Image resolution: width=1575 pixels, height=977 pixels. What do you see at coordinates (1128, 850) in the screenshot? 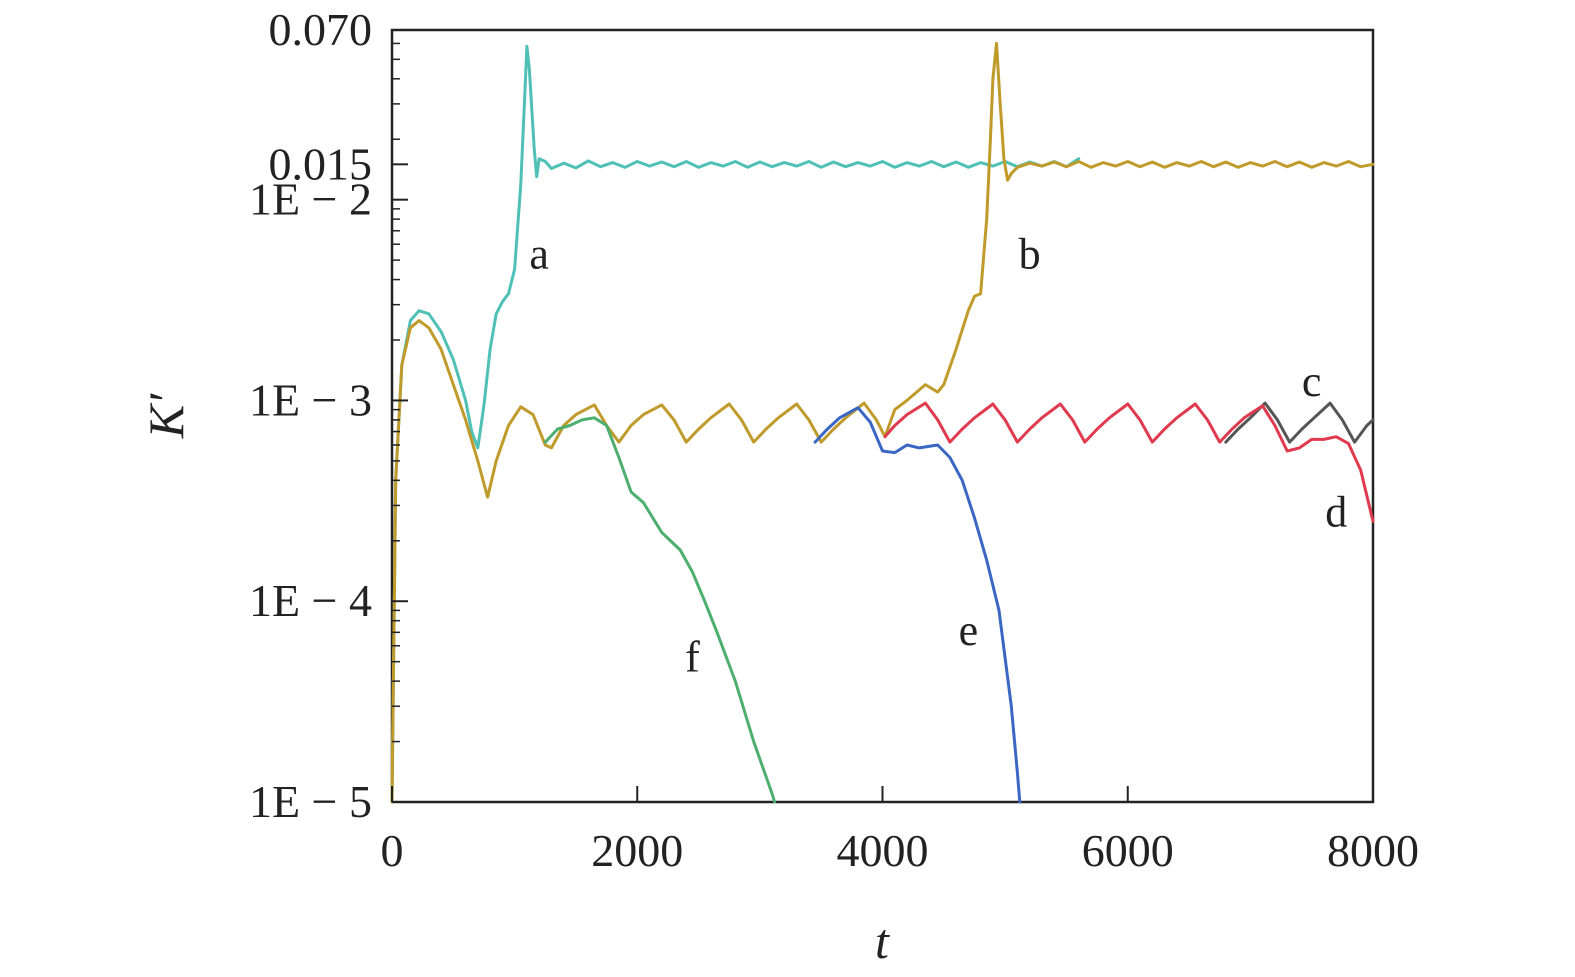
I see `x-tick-label: 6000` at bounding box center [1128, 850].